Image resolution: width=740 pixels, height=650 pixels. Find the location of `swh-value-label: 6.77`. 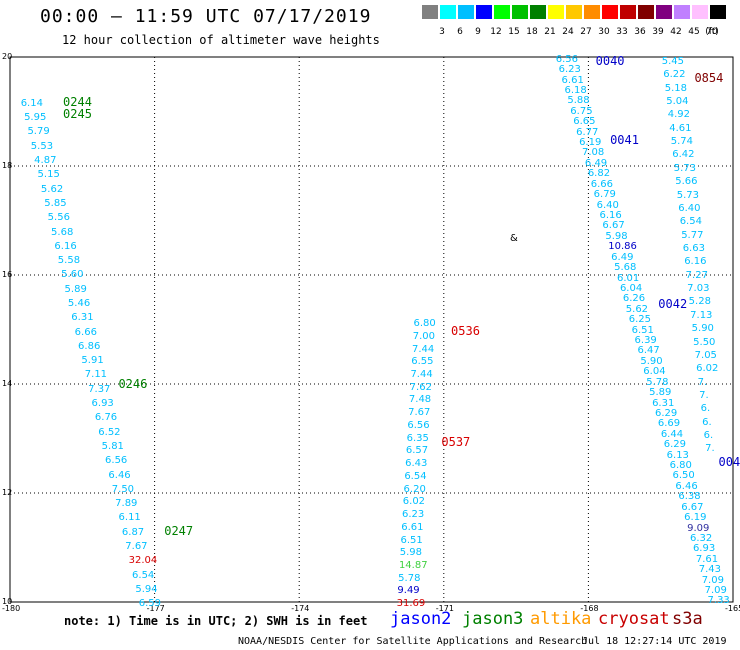

swh-value-label: 6.77 is located at coordinates (587, 132).